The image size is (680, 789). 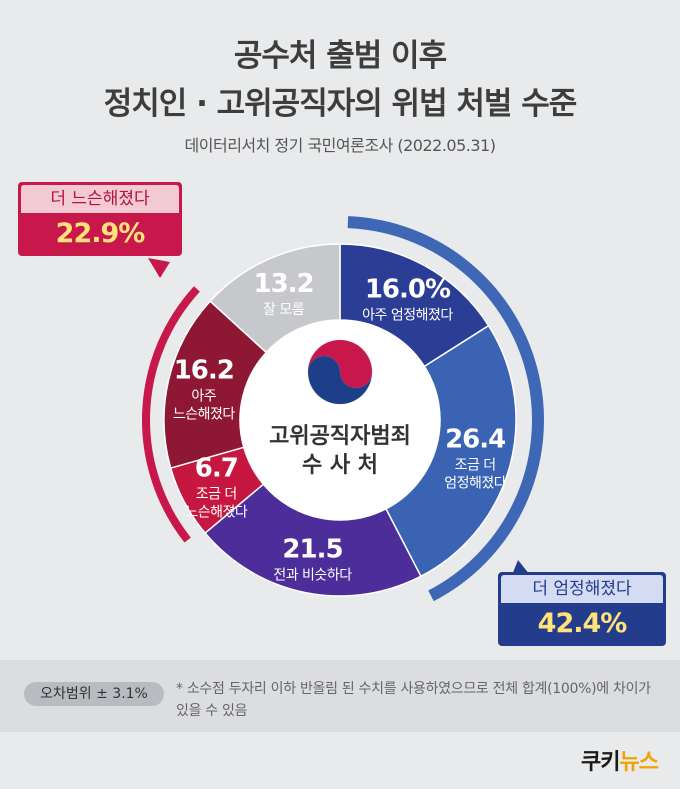 What do you see at coordinates (475, 484) in the screenshot?
I see `slice-label-somewhat-strict: 엄정해졌다` at bounding box center [475, 484].